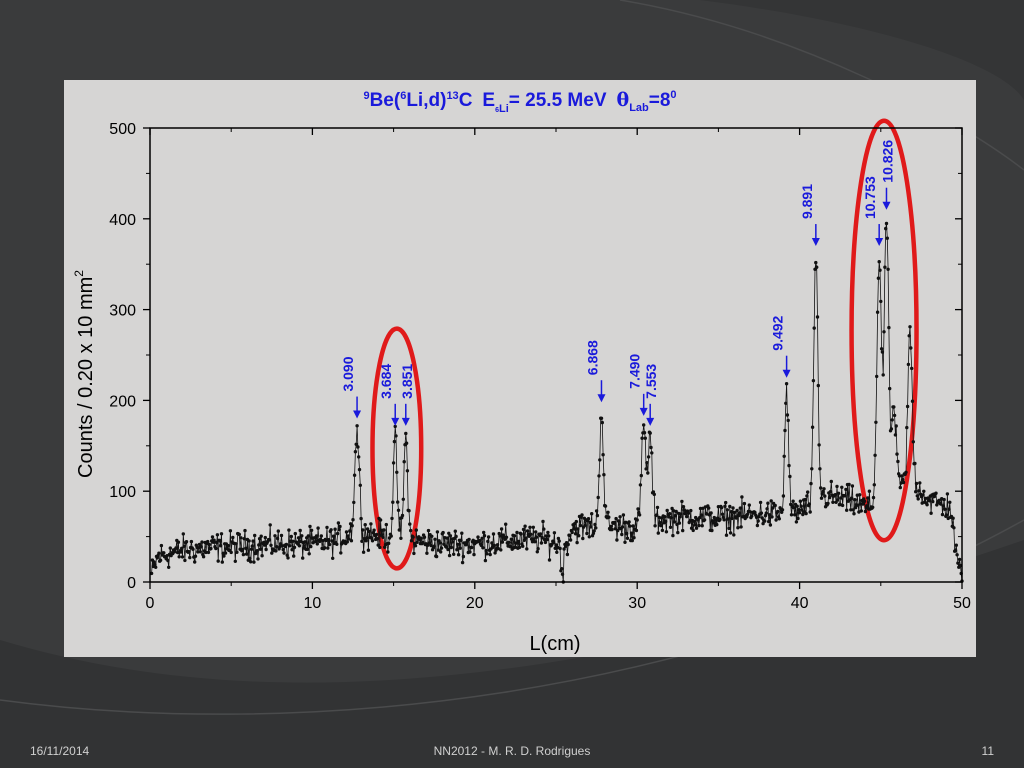  Describe the element at coordinates (519, 102) in the screenshot. I see `chart-title: 9Be(6Li,d)13C E6Li= 25.5 MeV θLab=80` at that location.